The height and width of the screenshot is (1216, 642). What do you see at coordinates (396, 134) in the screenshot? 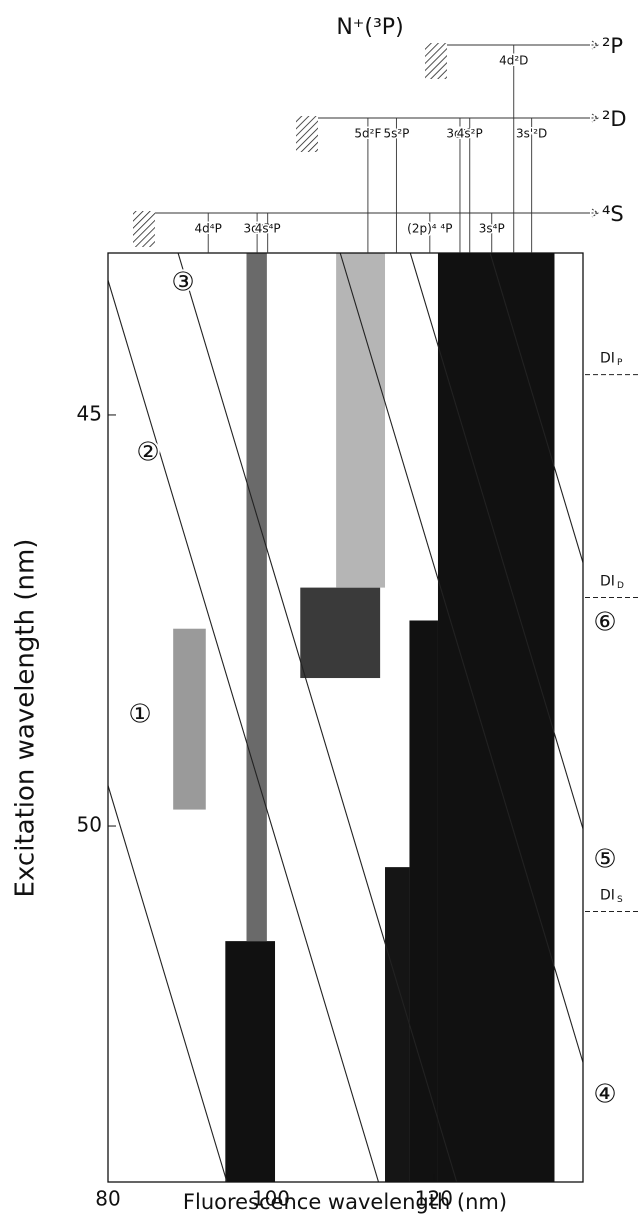
I see `transition-label: 5s²P` at bounding box center [396, 134].